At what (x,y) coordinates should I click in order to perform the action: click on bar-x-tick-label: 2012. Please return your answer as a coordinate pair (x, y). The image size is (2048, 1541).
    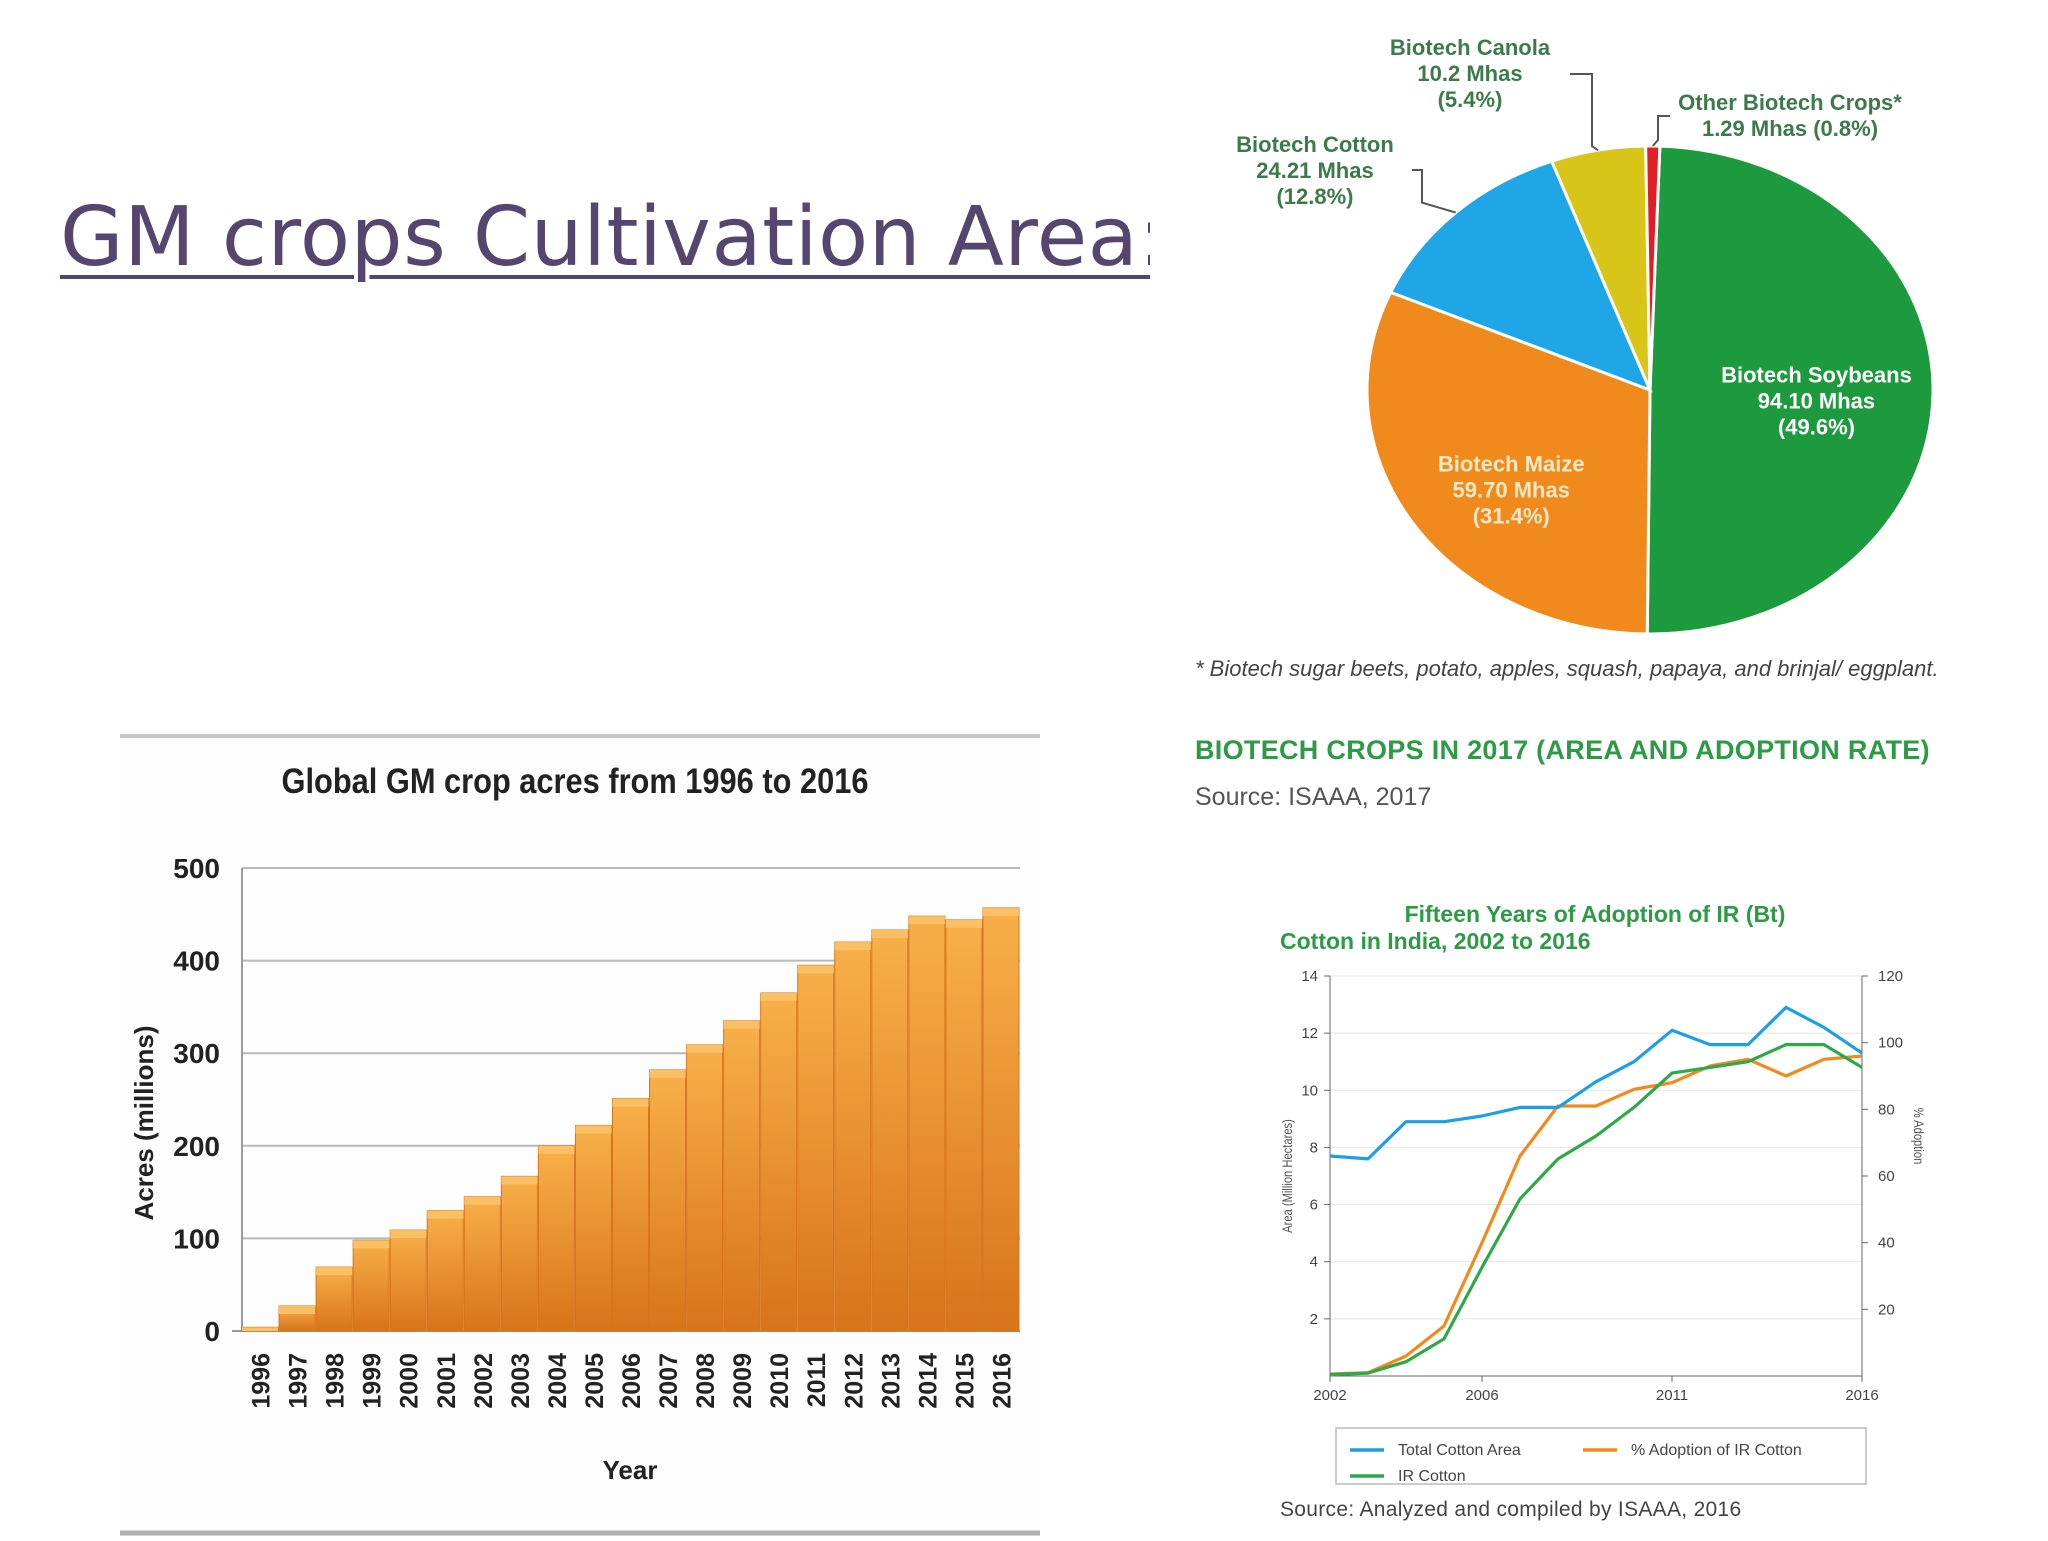
    Looking at the image, I should click on (854, 1381).